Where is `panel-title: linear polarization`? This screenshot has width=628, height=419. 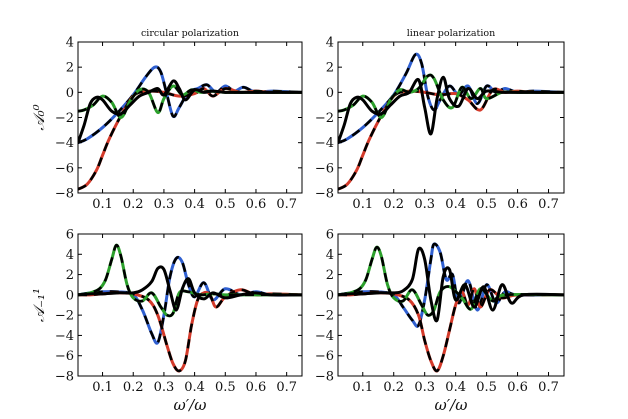
panel-title: linear polarization is located at coordinates (451, 33).